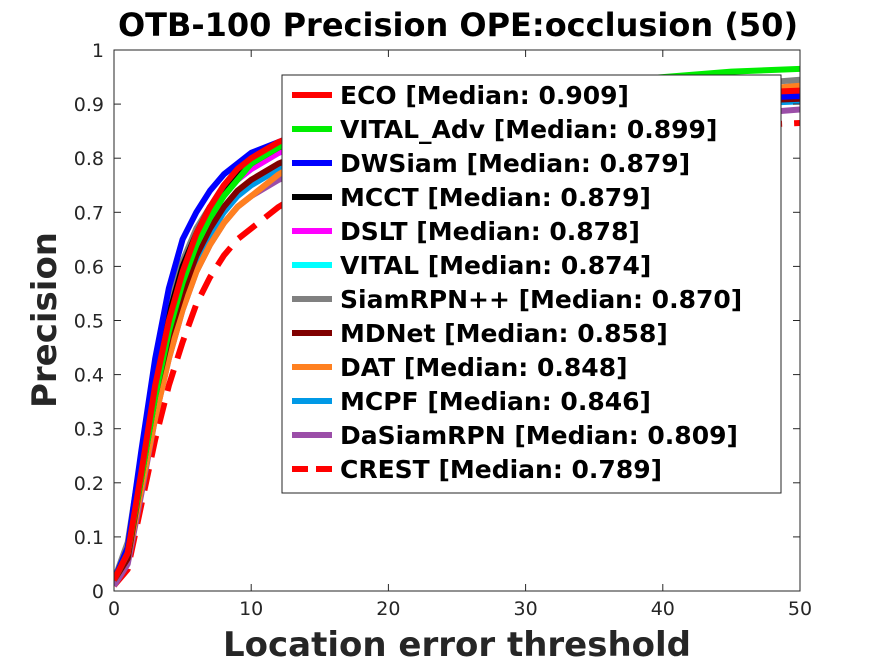 This screenshot has width=884, height=663. I want to click on y-tick-label: 0.9, so click(89, 105).